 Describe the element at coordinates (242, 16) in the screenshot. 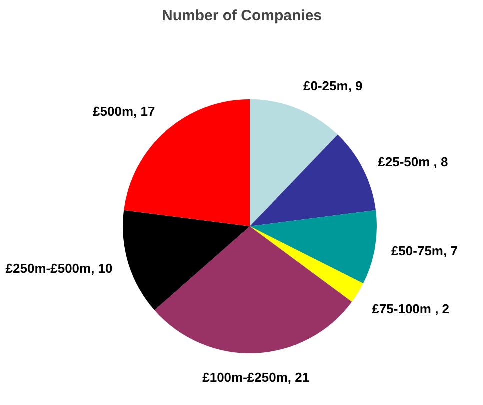

I see `chart-title: Number of Companies` at that location.